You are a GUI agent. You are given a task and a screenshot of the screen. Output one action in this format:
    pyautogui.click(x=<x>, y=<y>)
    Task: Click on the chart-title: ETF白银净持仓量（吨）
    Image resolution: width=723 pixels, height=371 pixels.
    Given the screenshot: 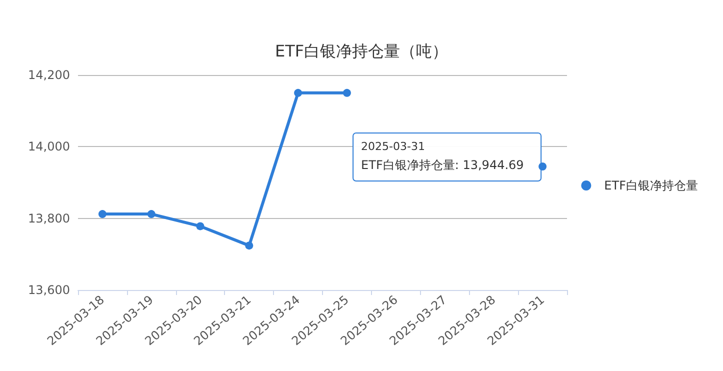 What is the action you would take?
    pyautogui.click(x=361, y=51)
    